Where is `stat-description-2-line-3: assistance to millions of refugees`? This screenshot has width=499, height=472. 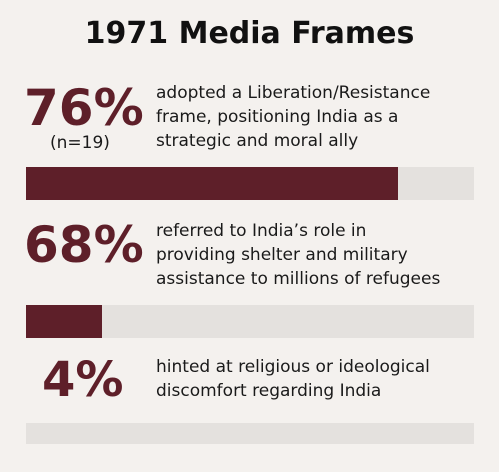
stat-description-2-line-3: assistance to millions of refugees is located at coordinates (298, 279).